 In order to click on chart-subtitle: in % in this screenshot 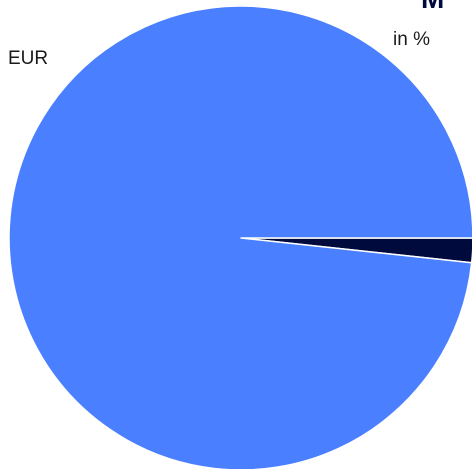, I will do `click(411, 39)`.